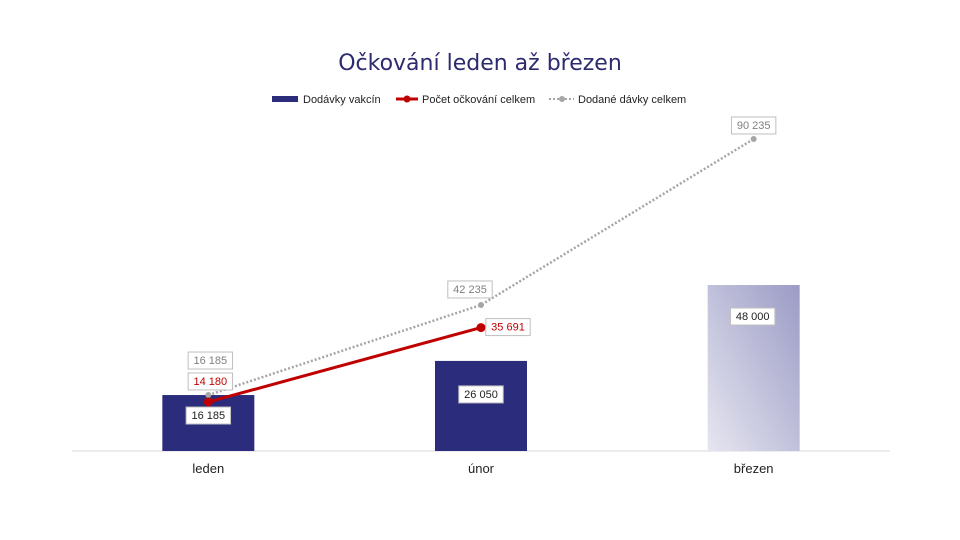 The image size is (960, 540). Describe the element at coordinates (481, 405) in the screenshot. I see `bar-únor` at that location.